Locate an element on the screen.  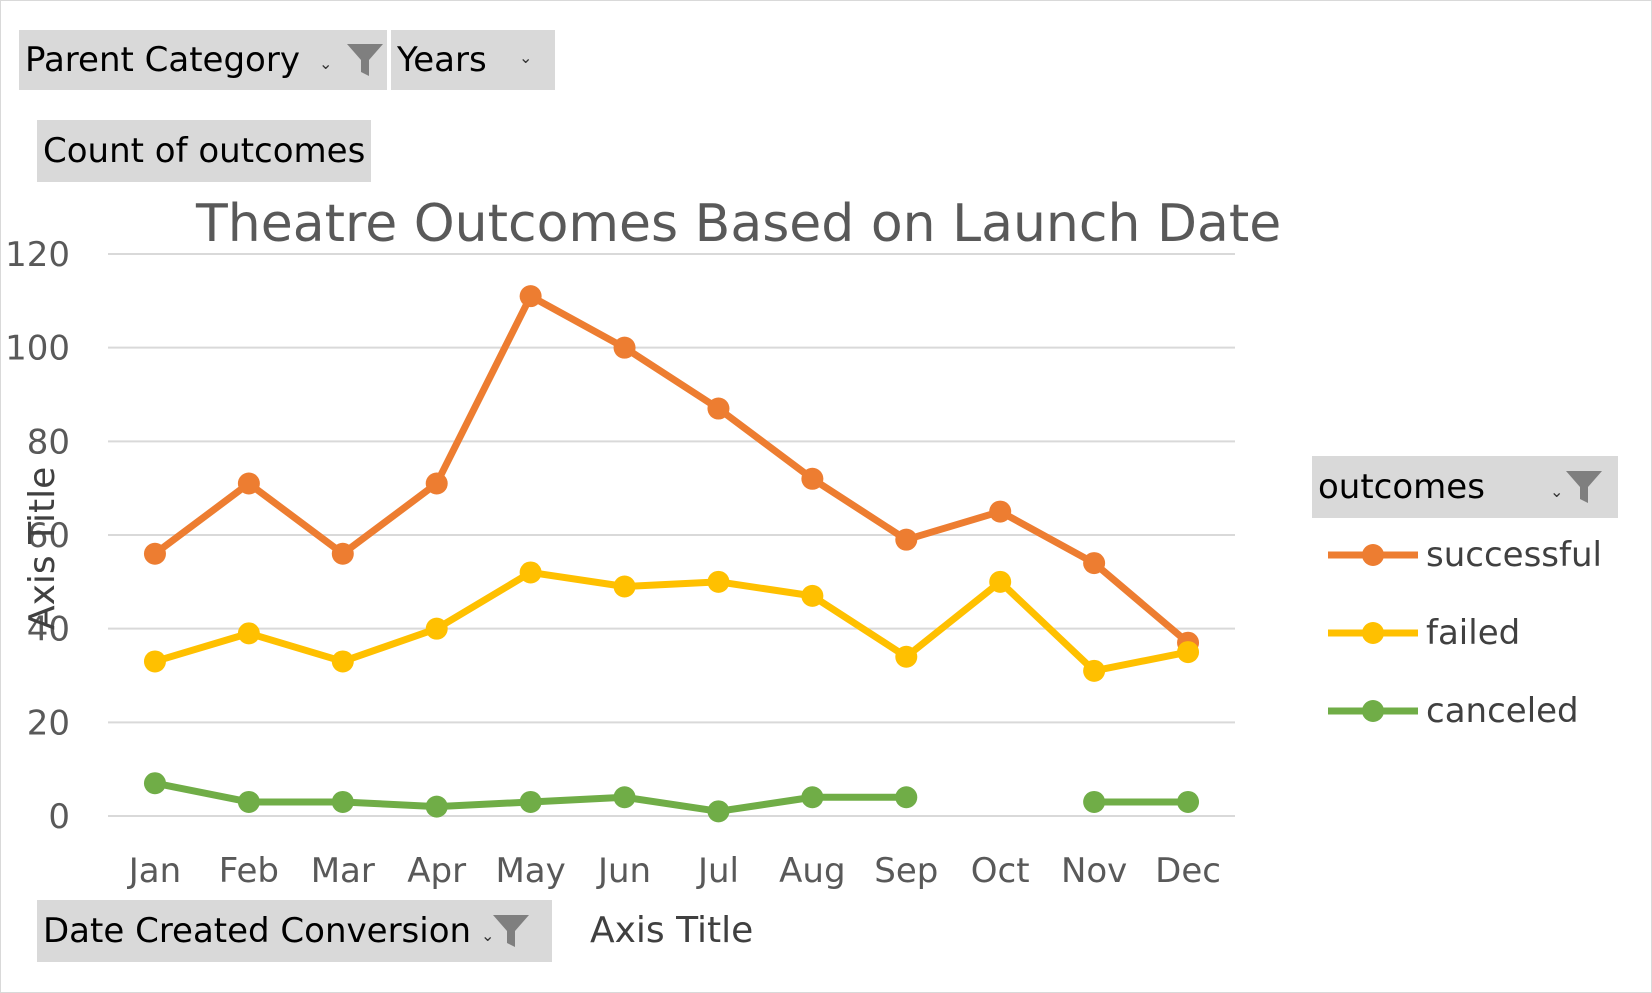
series-canceled is located at coordinates (671, 797).